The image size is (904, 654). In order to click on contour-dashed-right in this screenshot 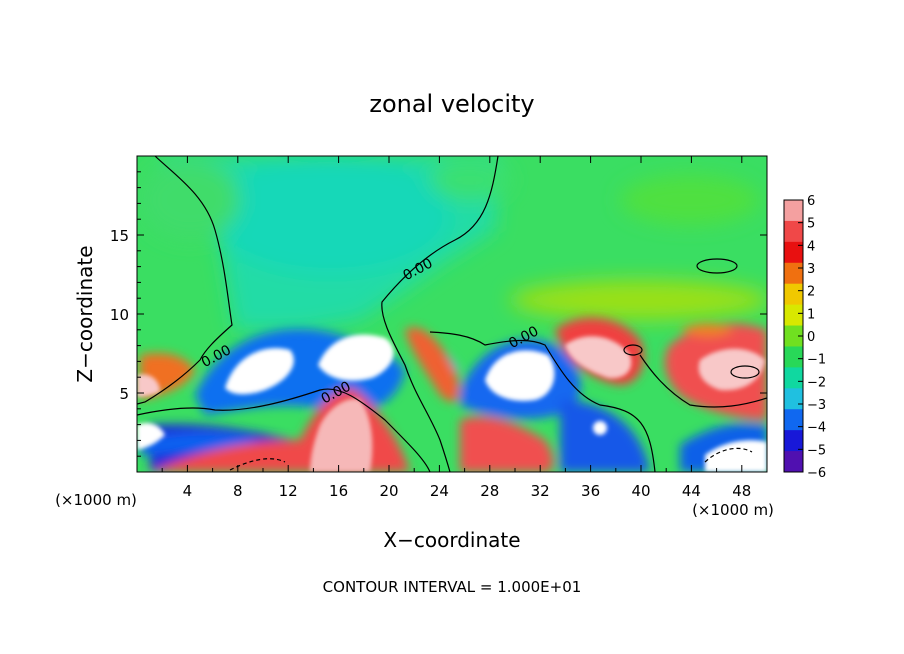, I will do `click(728, 455)`.